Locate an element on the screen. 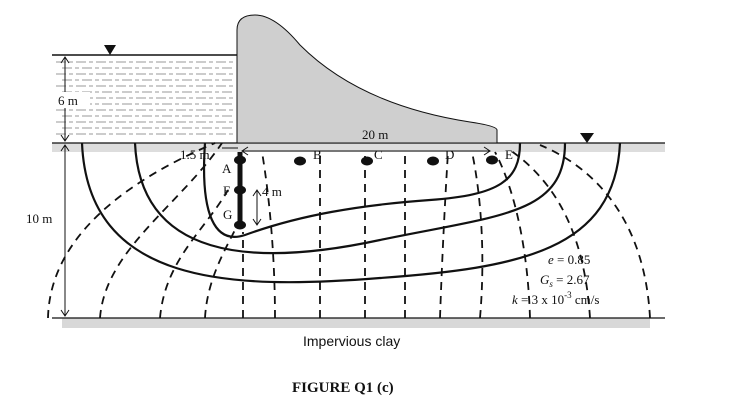 This screenshot has width=729, height=410. point-label: D is located at coordinates (449, 154).